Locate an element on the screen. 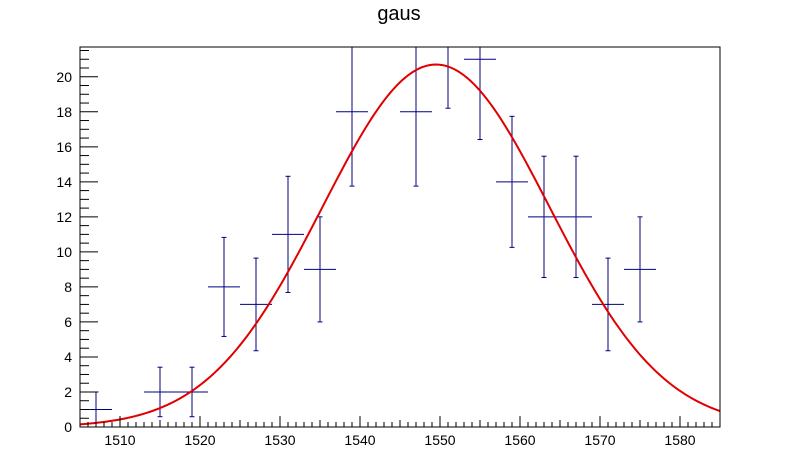 The image size is (798, 475). x-tick-label: 1540 is located at coordinates (359, 440).